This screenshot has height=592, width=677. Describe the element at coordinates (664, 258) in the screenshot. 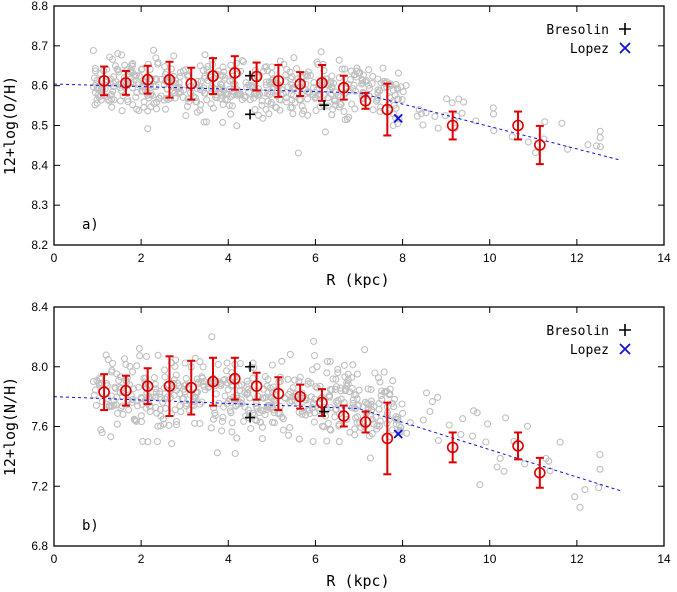

I see `x-tick-label: 14` at that location.